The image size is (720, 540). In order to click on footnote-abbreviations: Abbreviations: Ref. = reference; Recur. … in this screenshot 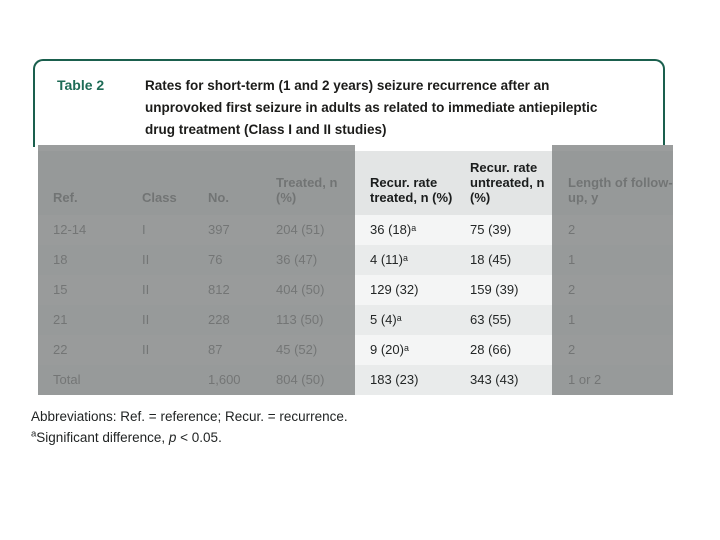, I will do `click(189, 416)`.